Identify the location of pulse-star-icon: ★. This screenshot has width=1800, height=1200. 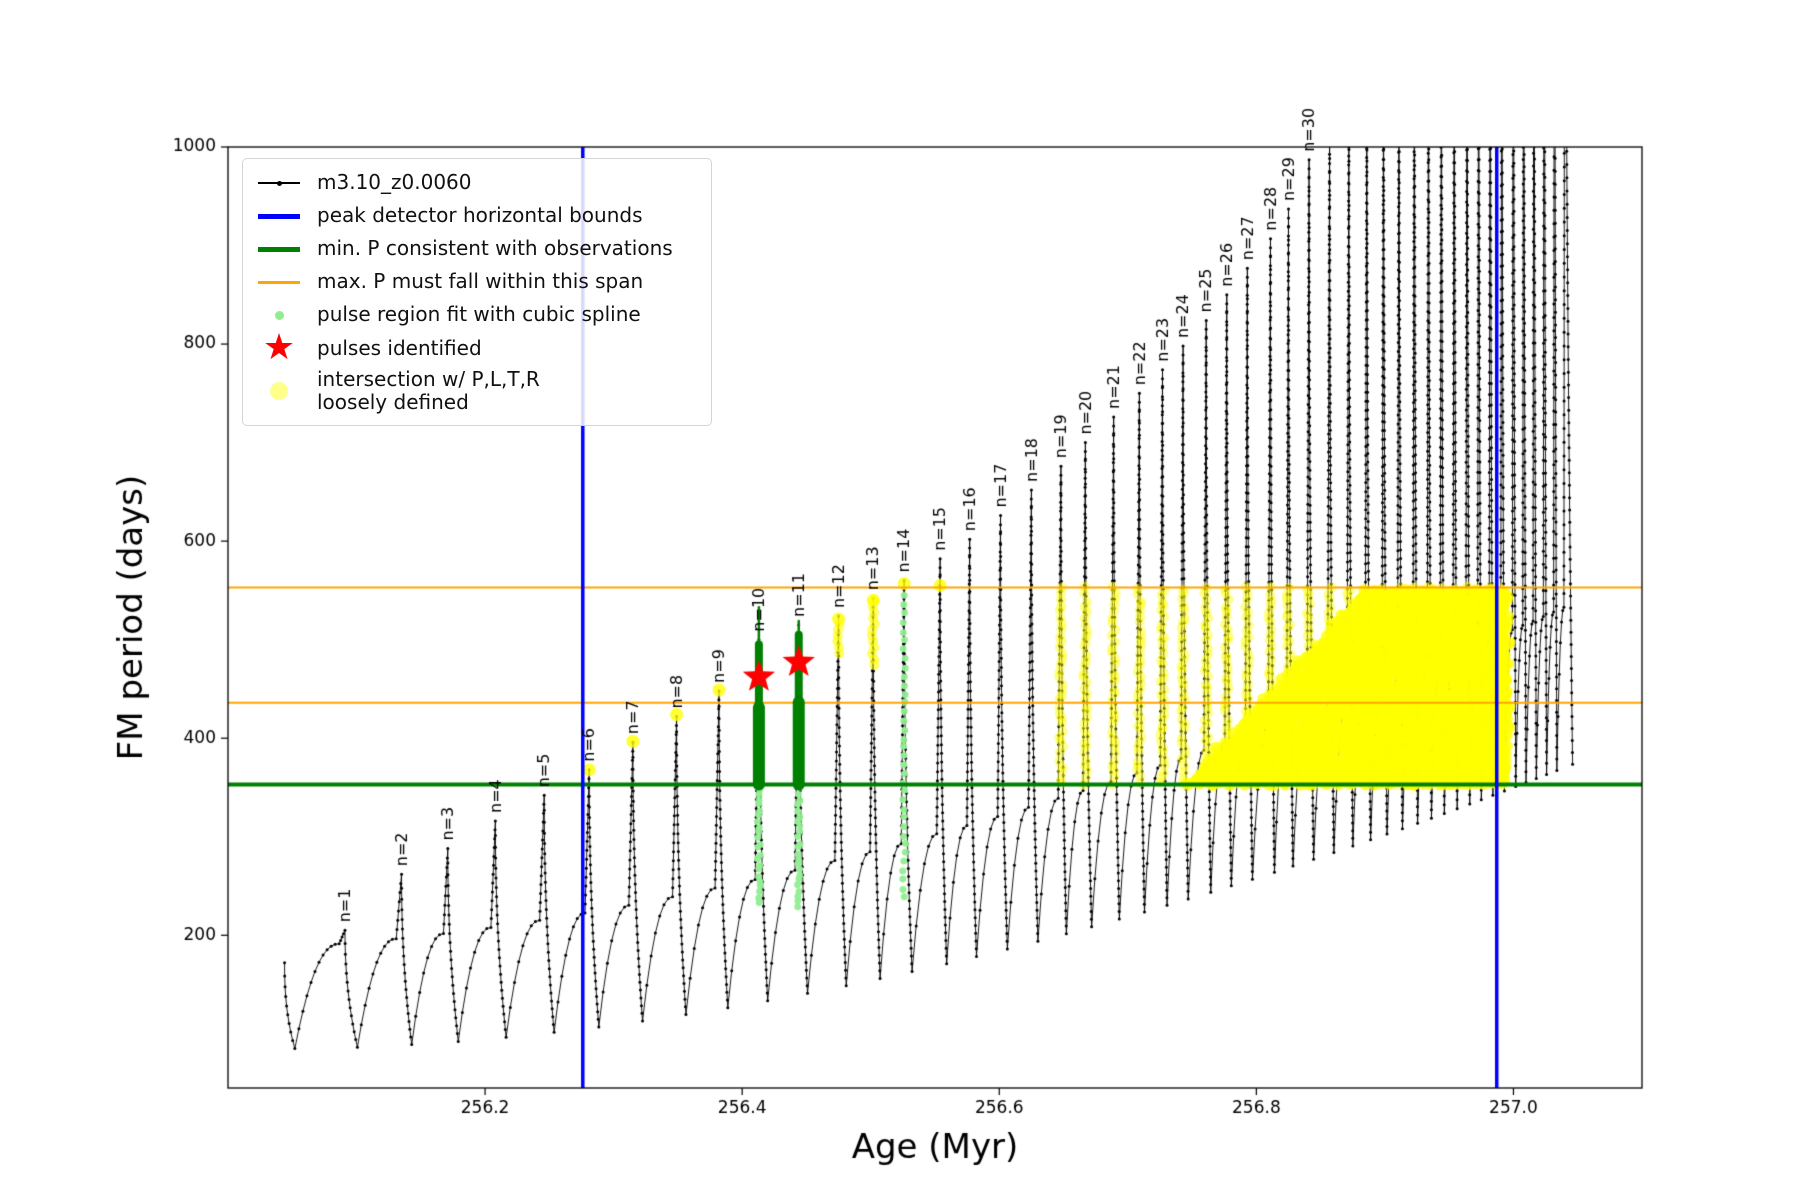
(279, 347).